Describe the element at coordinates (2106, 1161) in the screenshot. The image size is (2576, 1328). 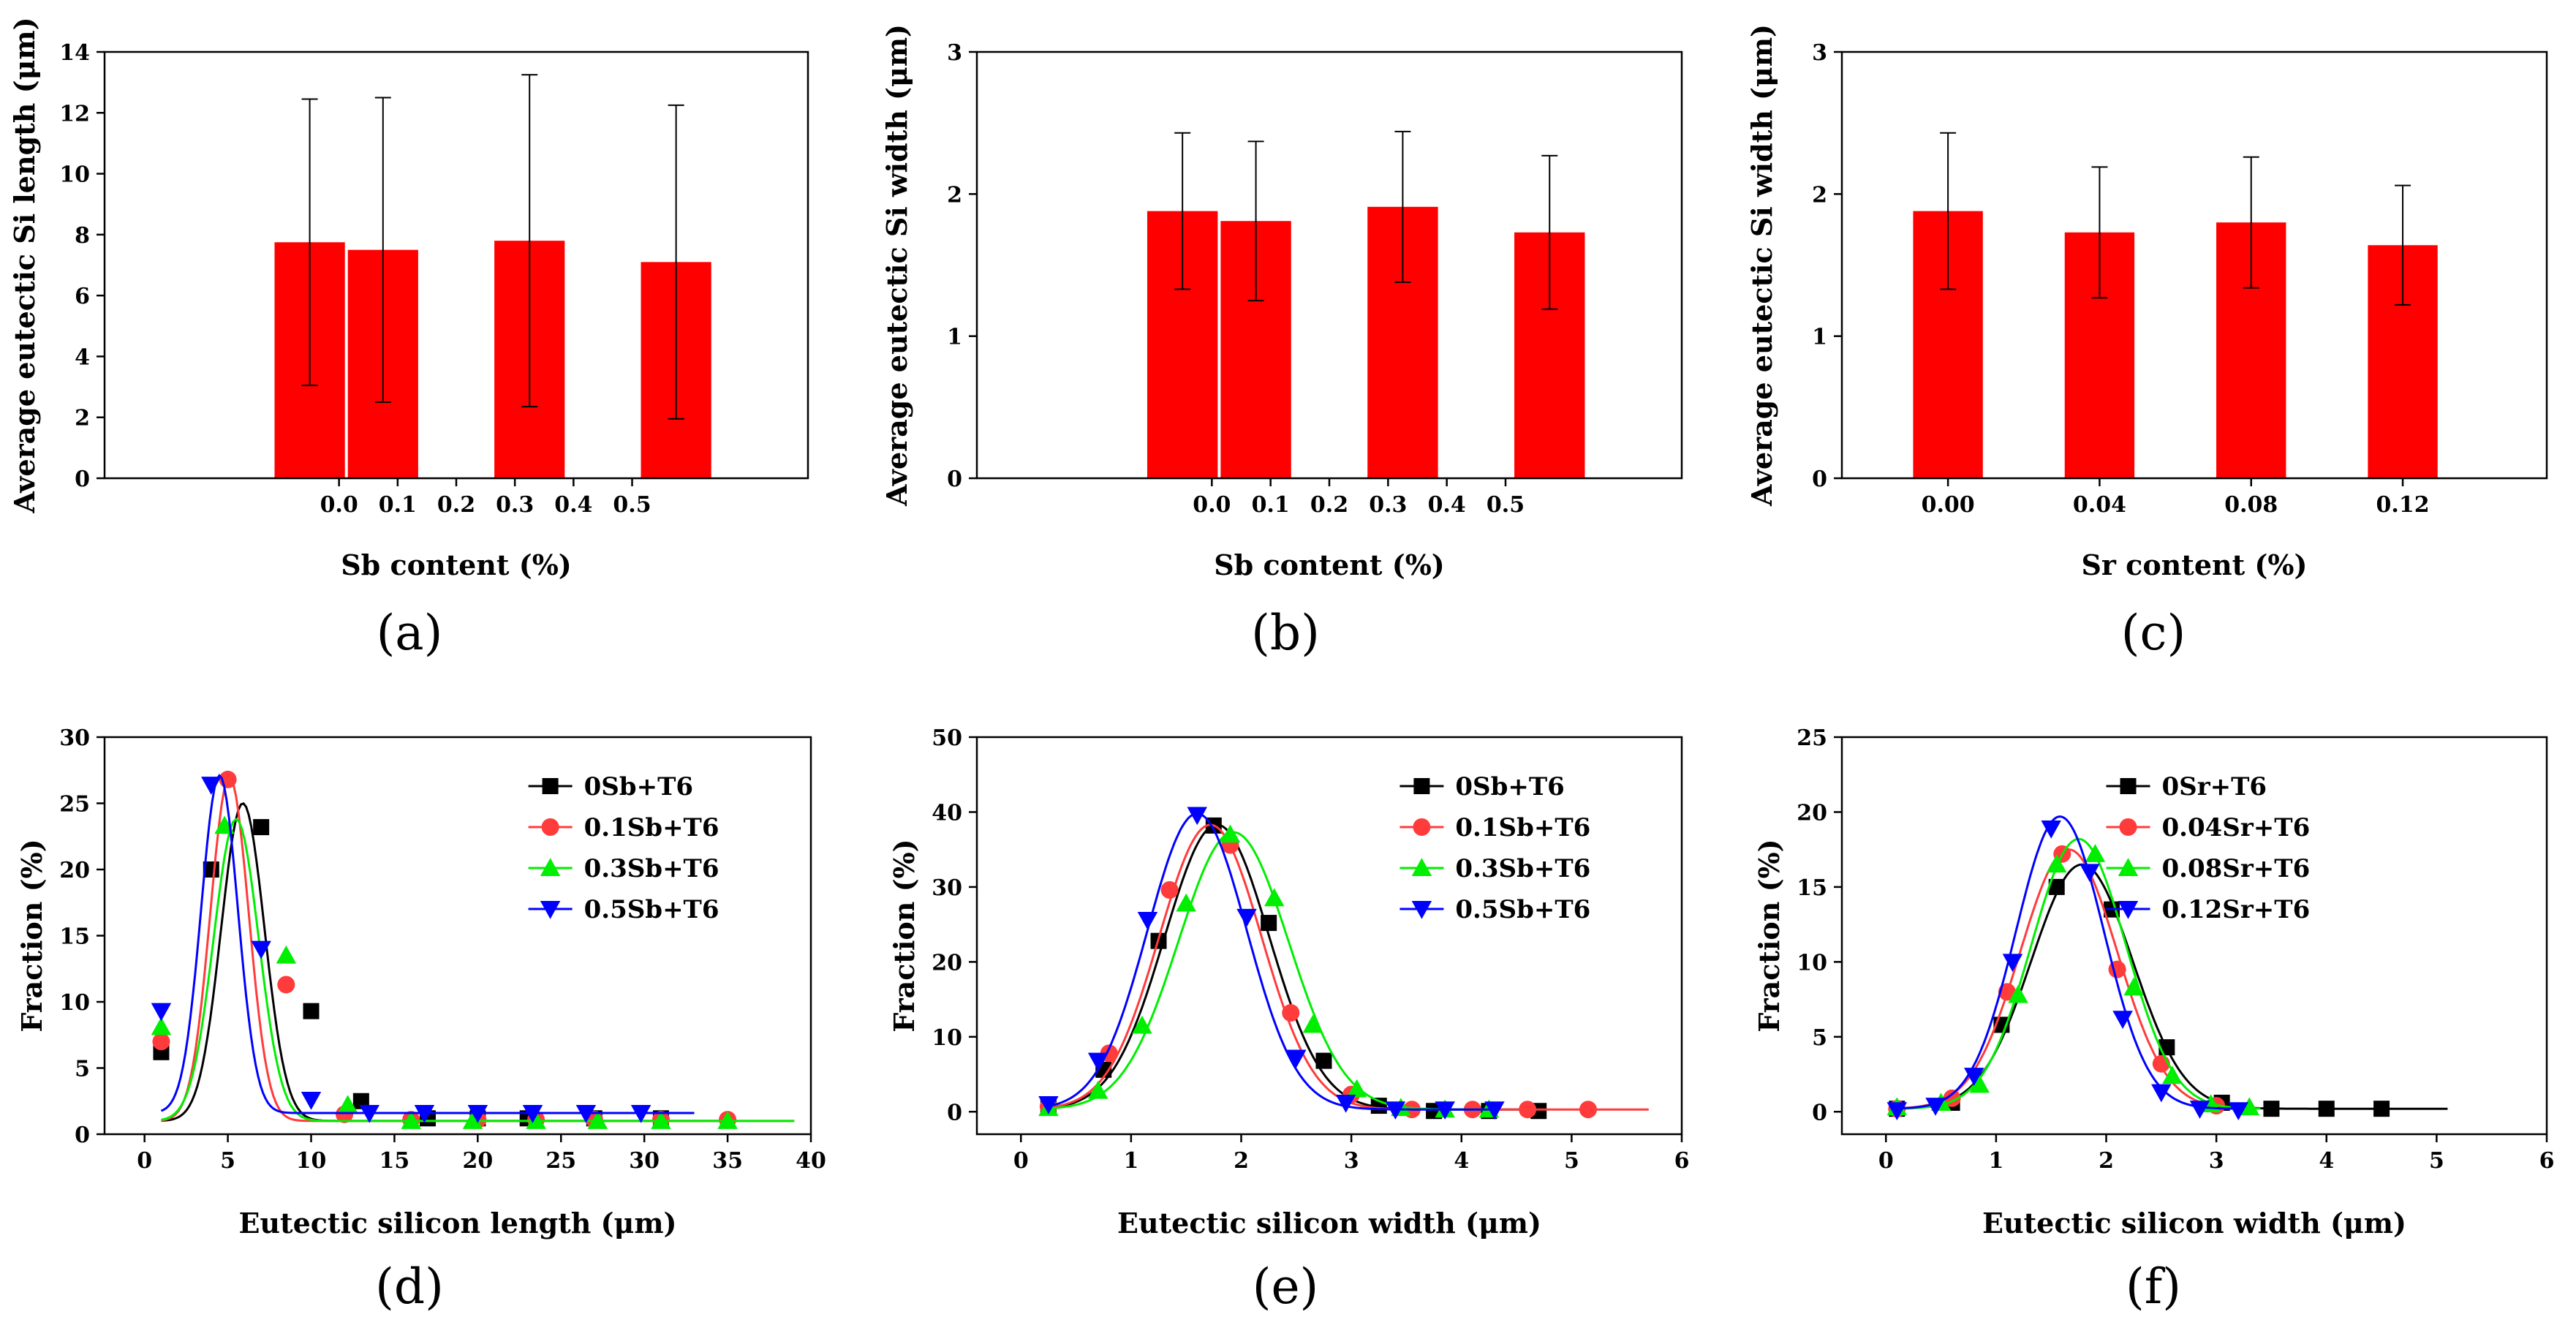
I see `x-tick-label: 2` at that location.